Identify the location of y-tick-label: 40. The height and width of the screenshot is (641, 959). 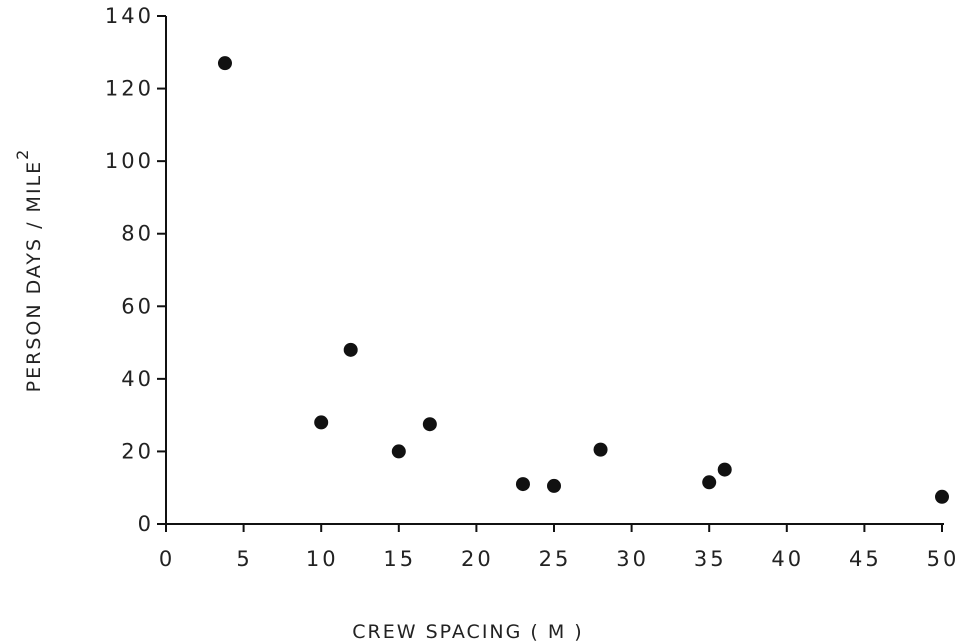
(137, 379).